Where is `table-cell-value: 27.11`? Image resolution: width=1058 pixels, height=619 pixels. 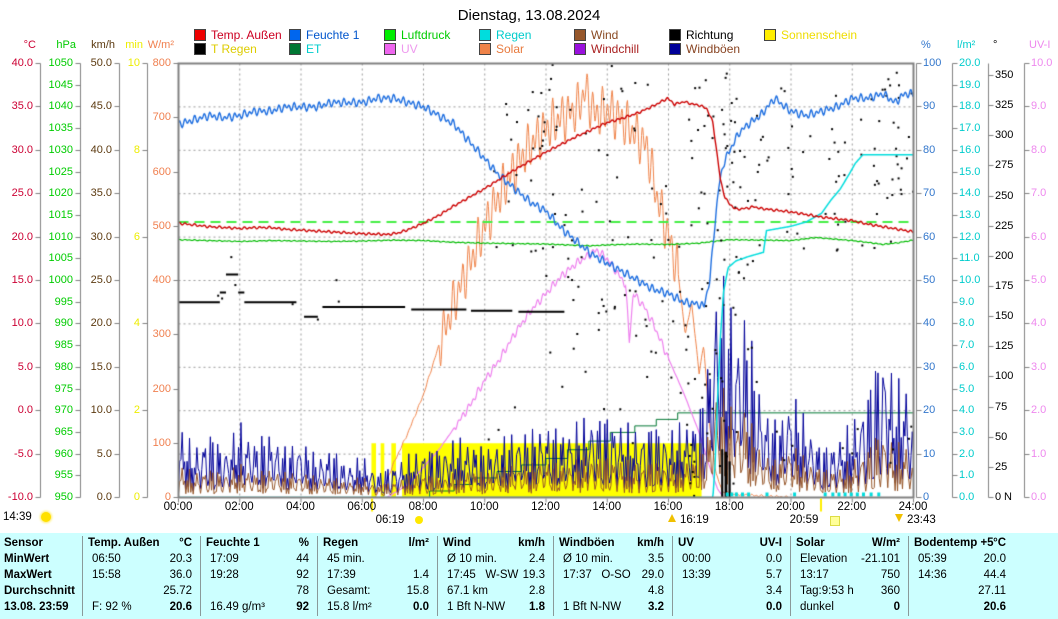 table-cell-value: 27.11 is located at coordinates (992, 591).